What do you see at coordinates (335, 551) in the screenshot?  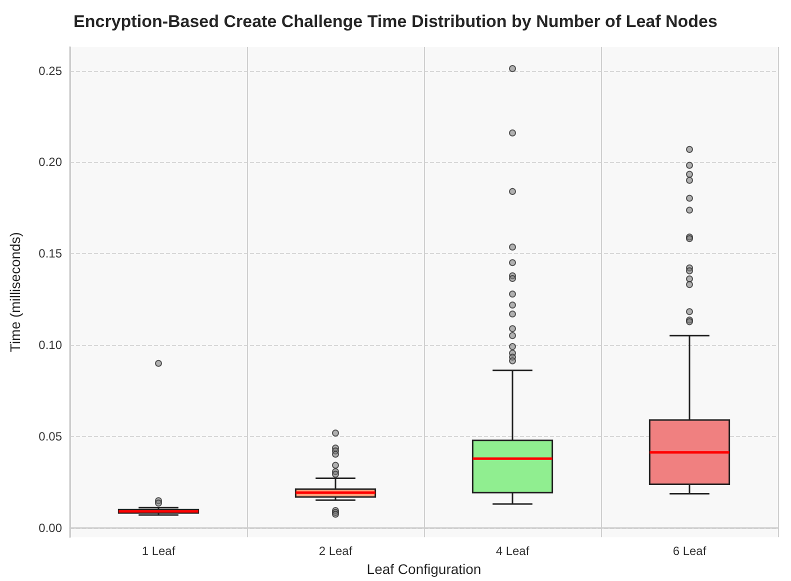 I see `x-tick-label: 2 Leaf` at bounding box center [335, 551].